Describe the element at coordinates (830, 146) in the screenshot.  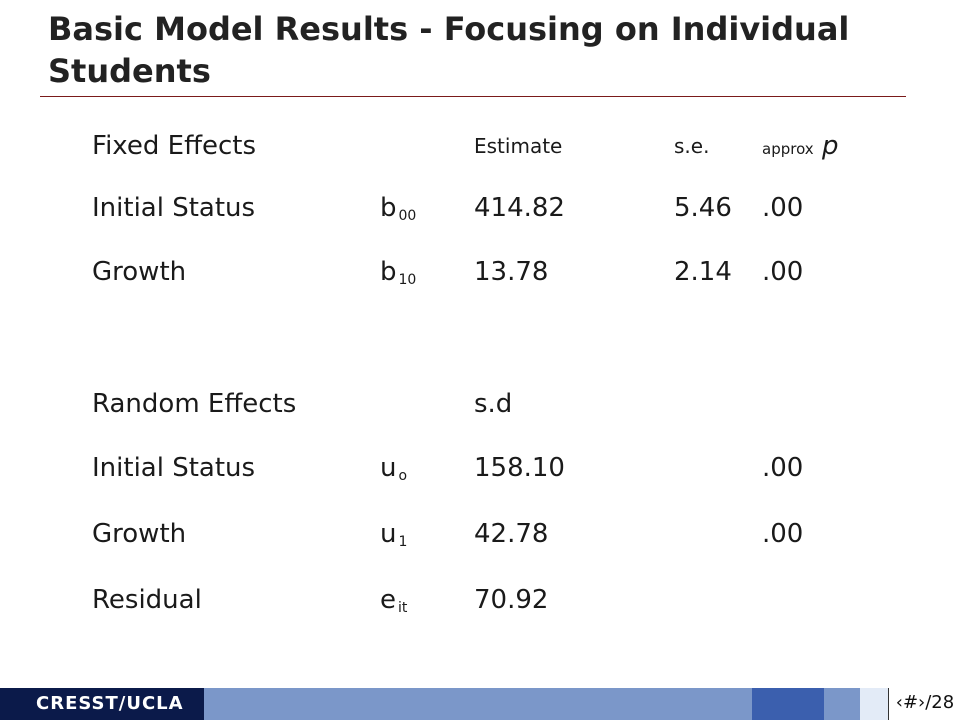
I see `p-label: p` at that location.